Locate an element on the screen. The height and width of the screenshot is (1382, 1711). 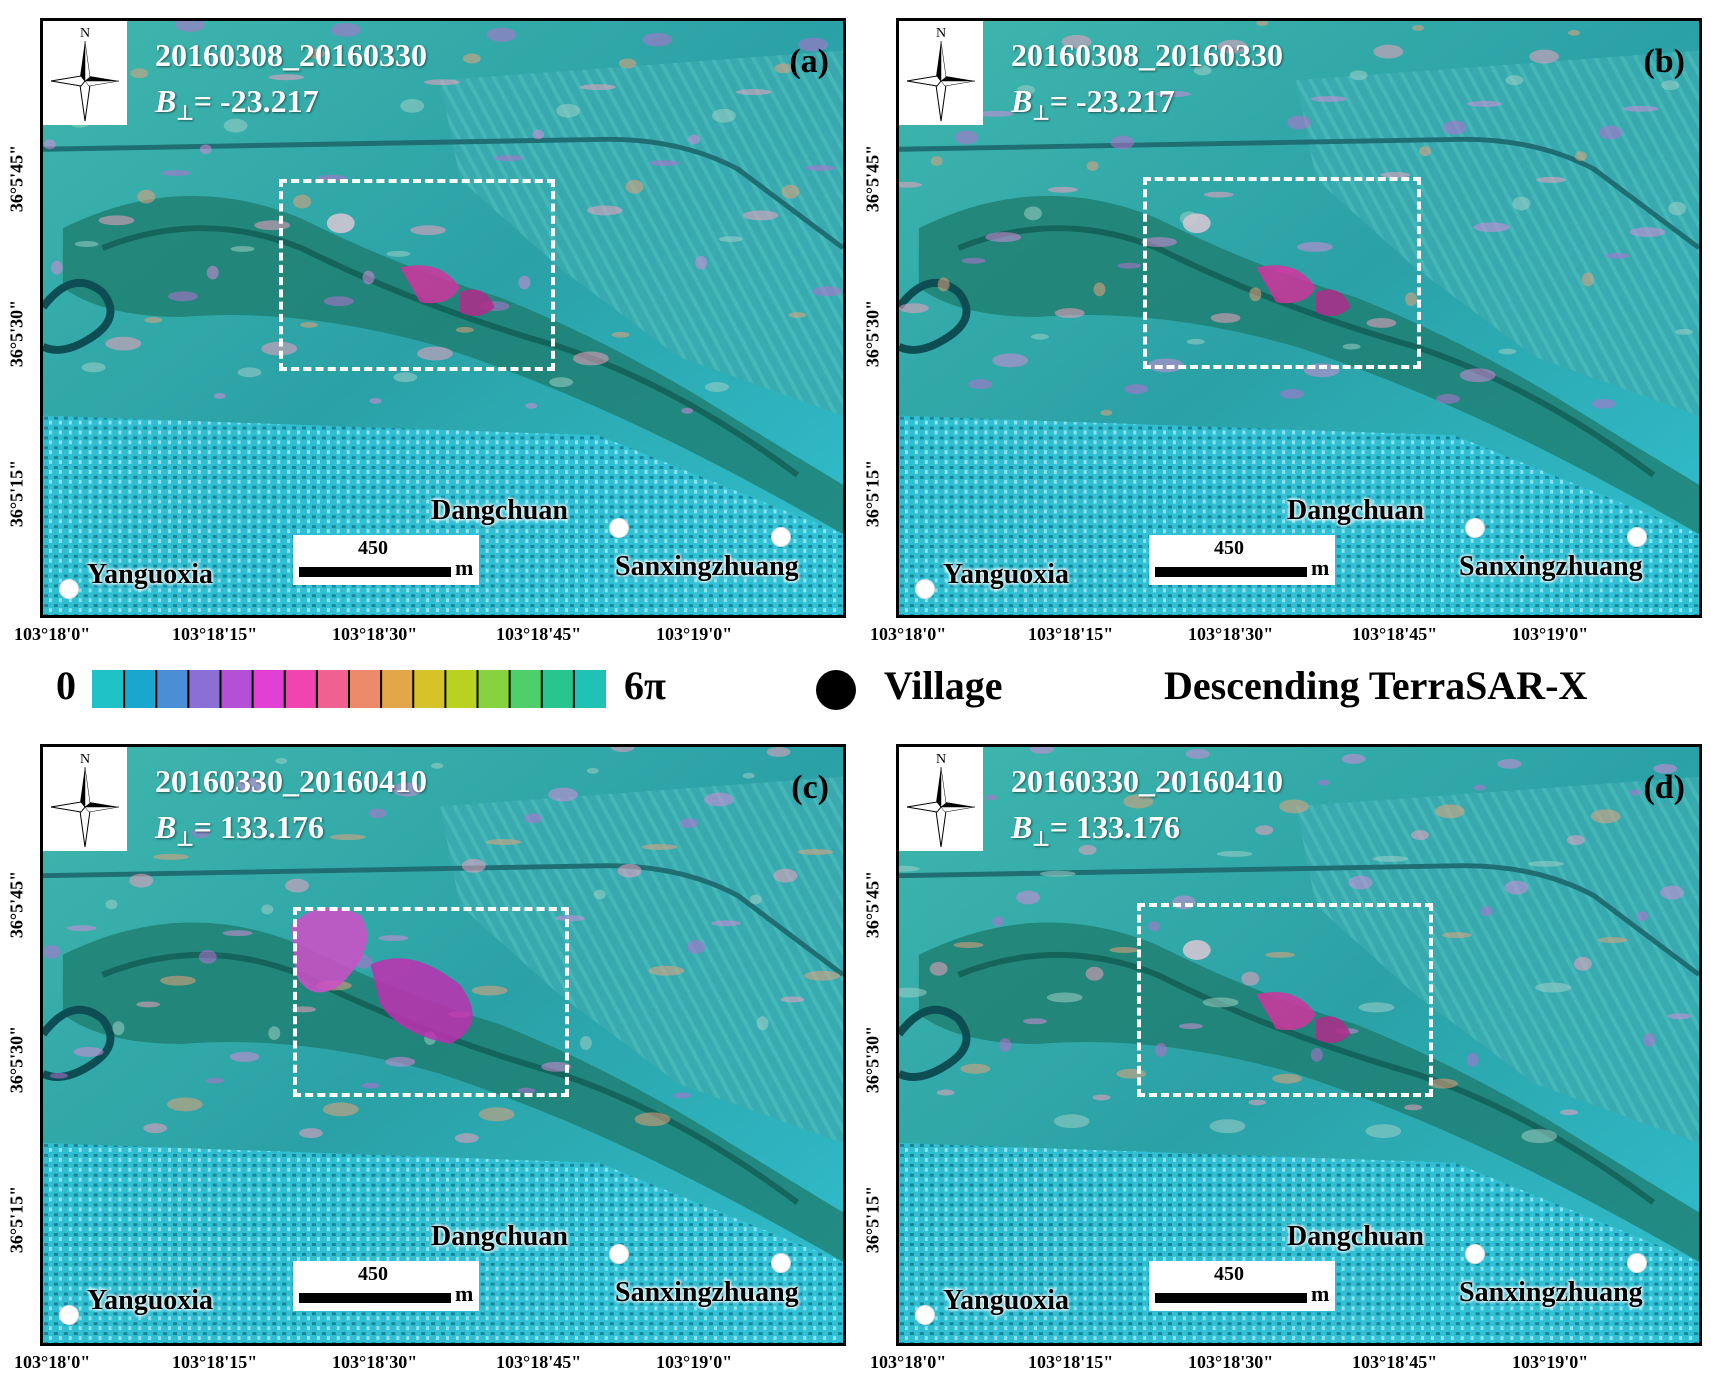
perpendicular-baseline: B⊥= -23.217 is located at coordinates (237, 104).